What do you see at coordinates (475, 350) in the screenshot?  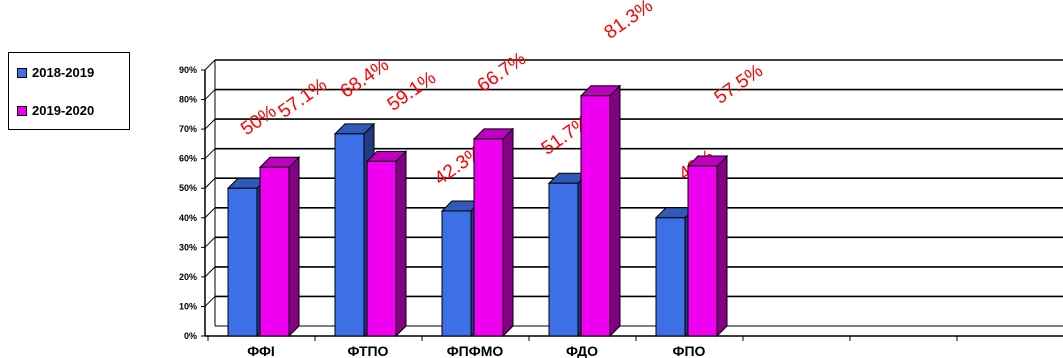 I see `x-tick-label: ФПФМО` at bounding box center [475, 350].